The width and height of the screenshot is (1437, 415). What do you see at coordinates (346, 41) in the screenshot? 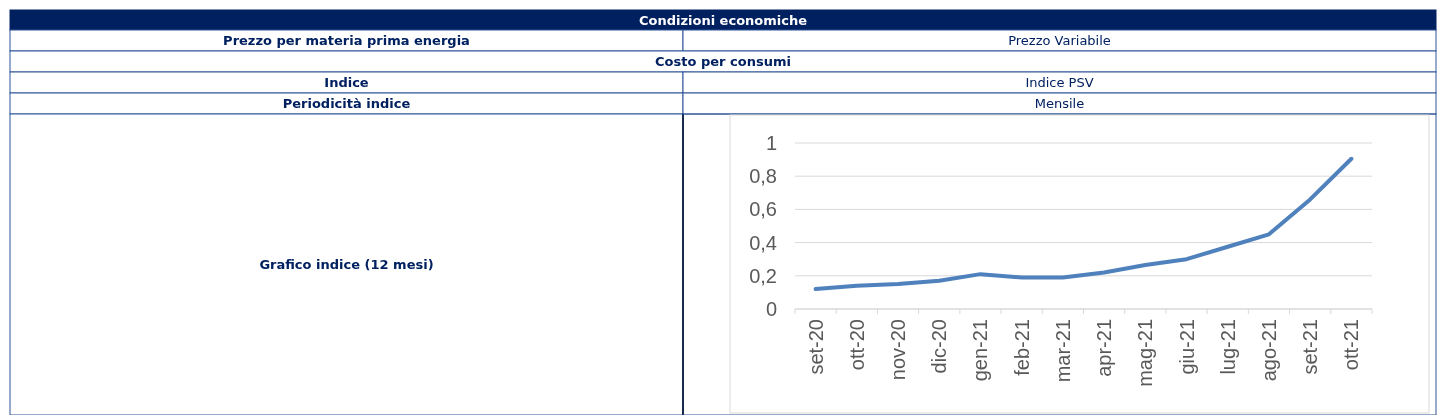
I see `text: Prezzo per materia prima energia` at bounding box center [346, 41].